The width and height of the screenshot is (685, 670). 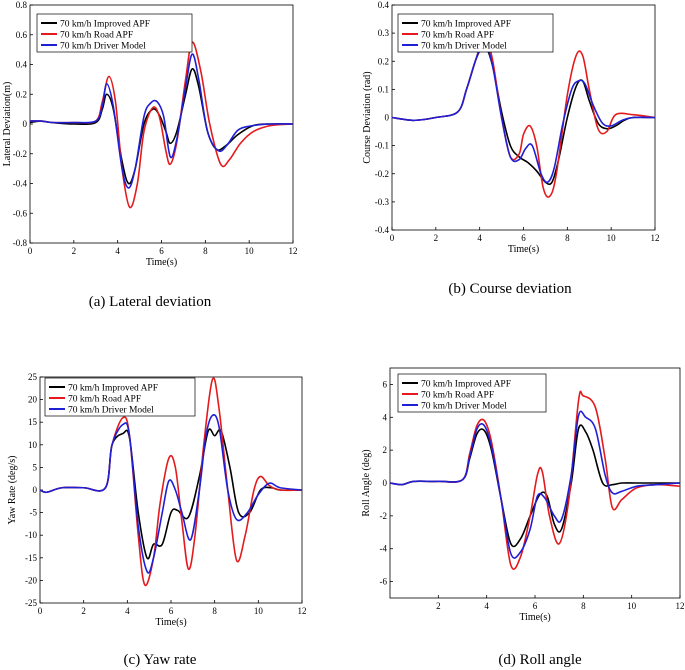 What do you see at coordinates (150, 302) in the screenshot?
I see `figure-caption: (a) Lateral deviation` at bounding box center [150, 302].